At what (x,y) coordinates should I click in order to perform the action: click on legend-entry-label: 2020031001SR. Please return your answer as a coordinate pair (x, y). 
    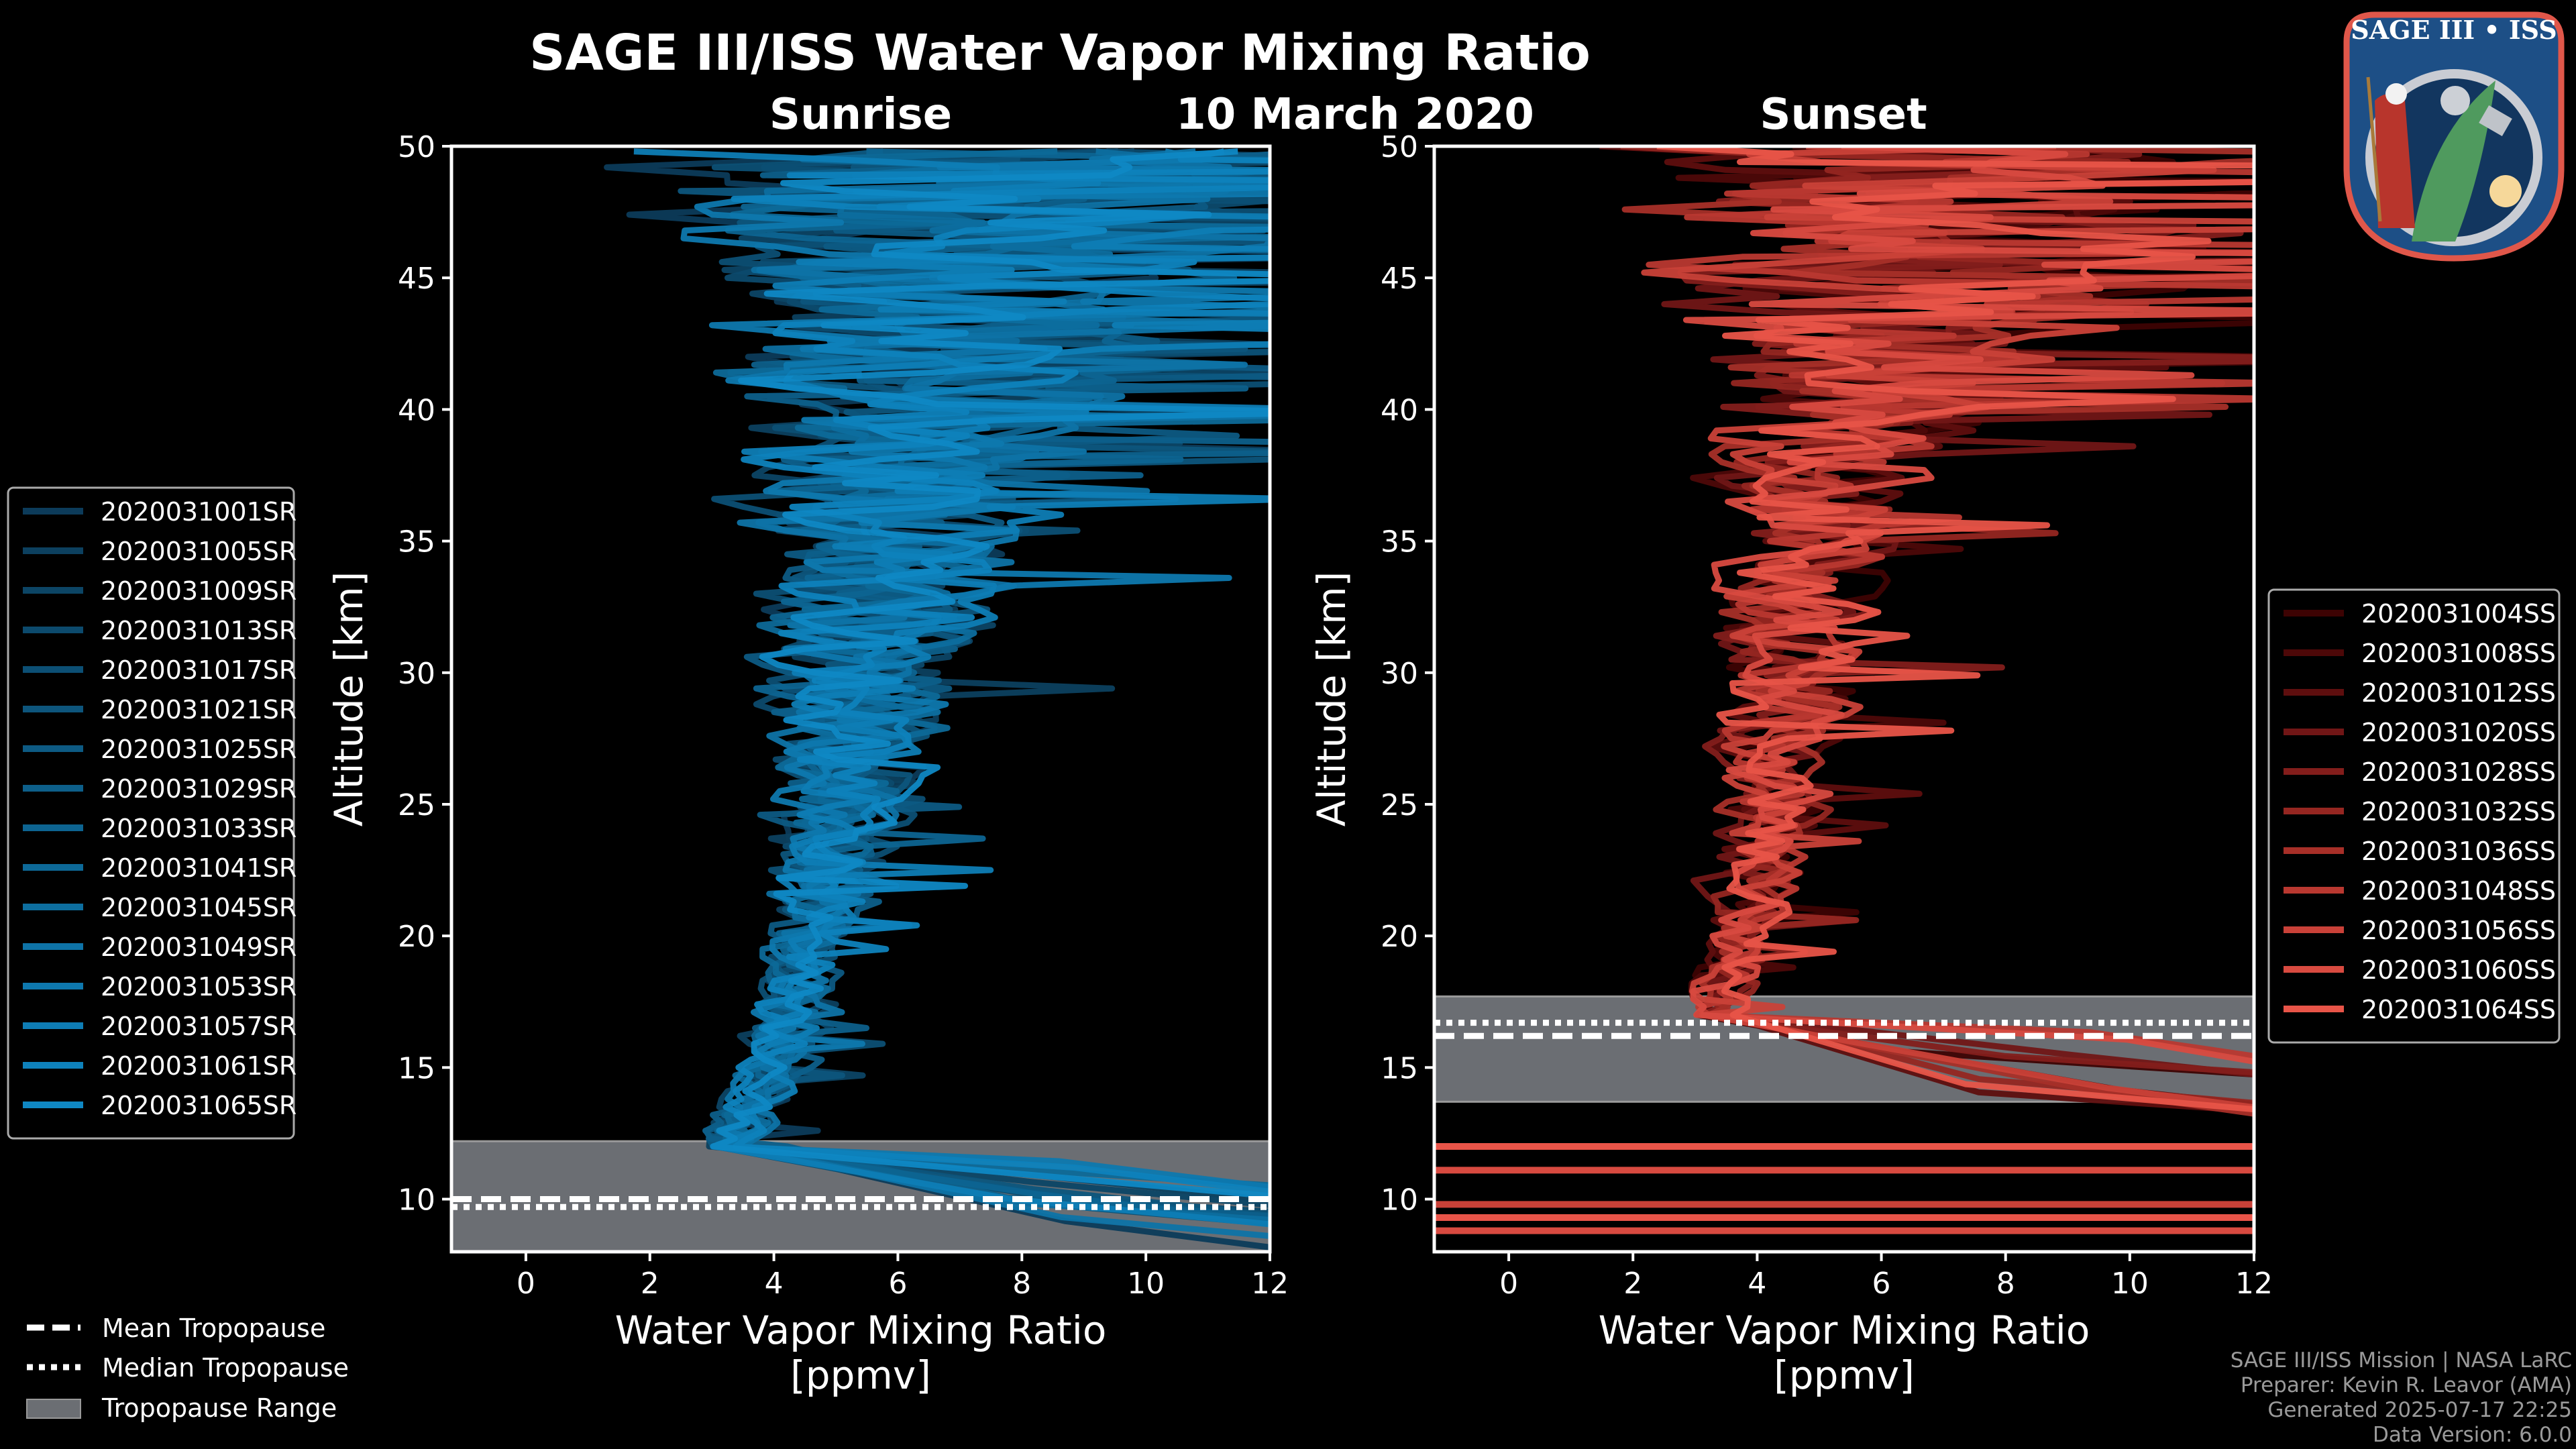
    Looking at the image, I should click on (199, 512).